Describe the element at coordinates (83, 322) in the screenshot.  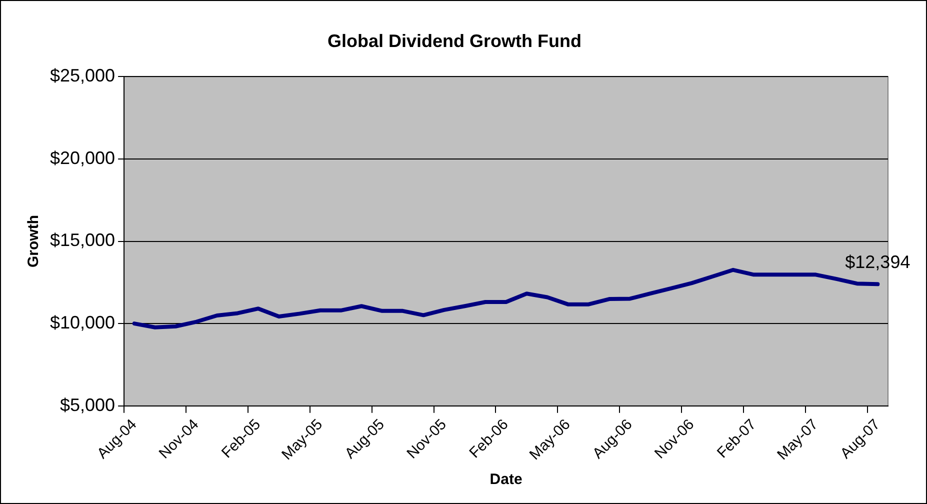
I see `y-tick-label: $10,000` at that location.